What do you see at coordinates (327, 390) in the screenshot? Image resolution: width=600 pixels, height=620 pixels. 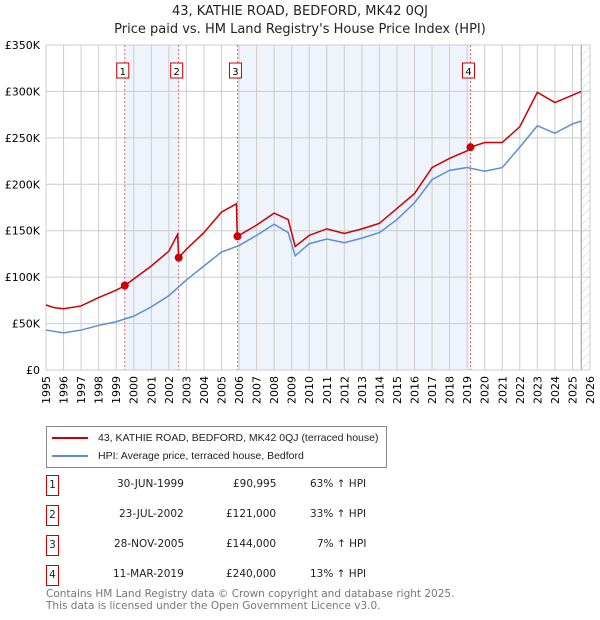 I see `x-tick-label: 2011` at bounding box center [327, 390].